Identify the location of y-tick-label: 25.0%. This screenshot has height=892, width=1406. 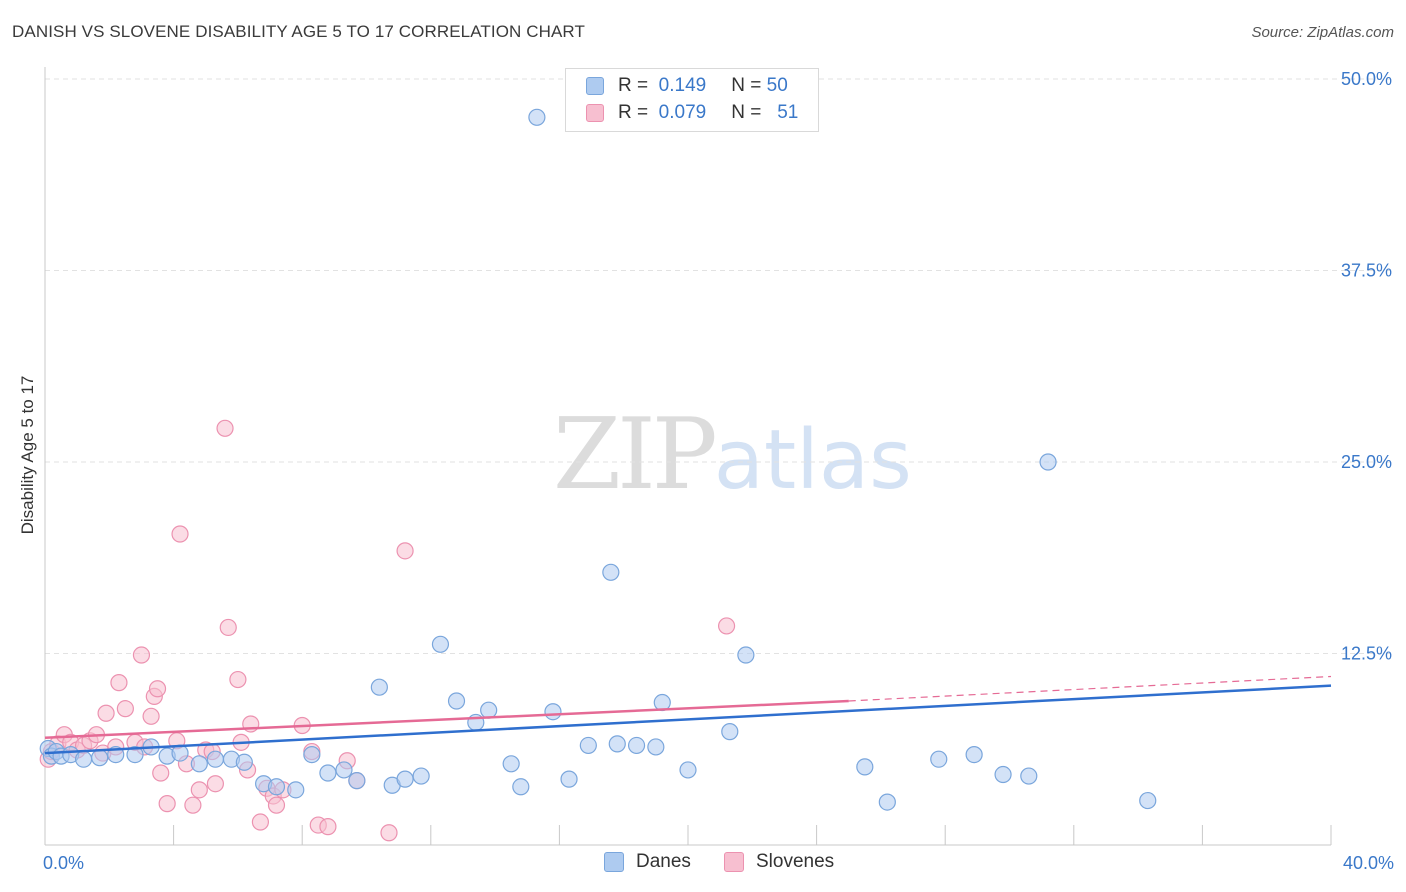
(1366, 462).